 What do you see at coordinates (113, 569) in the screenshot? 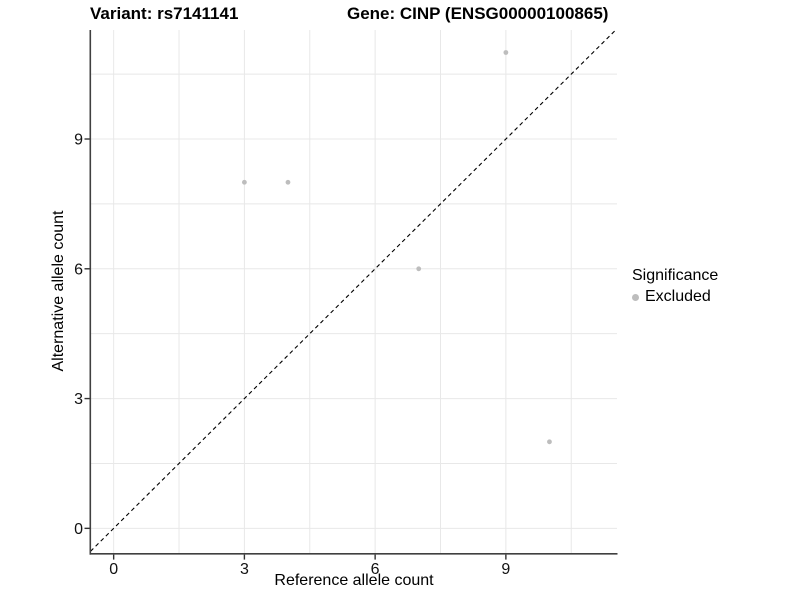
I see `x-tick-label: 0` at bounding box center [113, 569].